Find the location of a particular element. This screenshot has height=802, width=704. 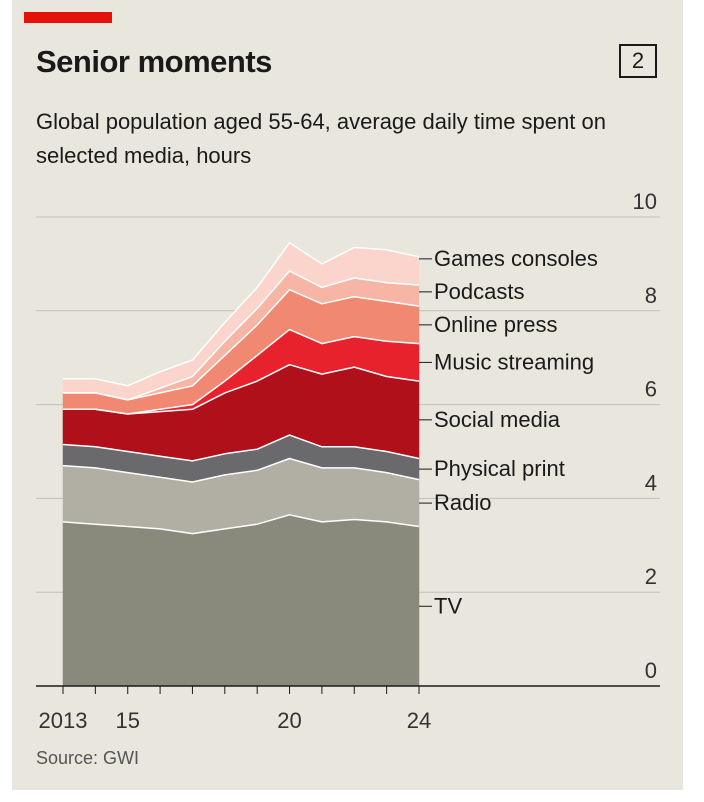

separator-physical-print is located at coordinates (241, 448).